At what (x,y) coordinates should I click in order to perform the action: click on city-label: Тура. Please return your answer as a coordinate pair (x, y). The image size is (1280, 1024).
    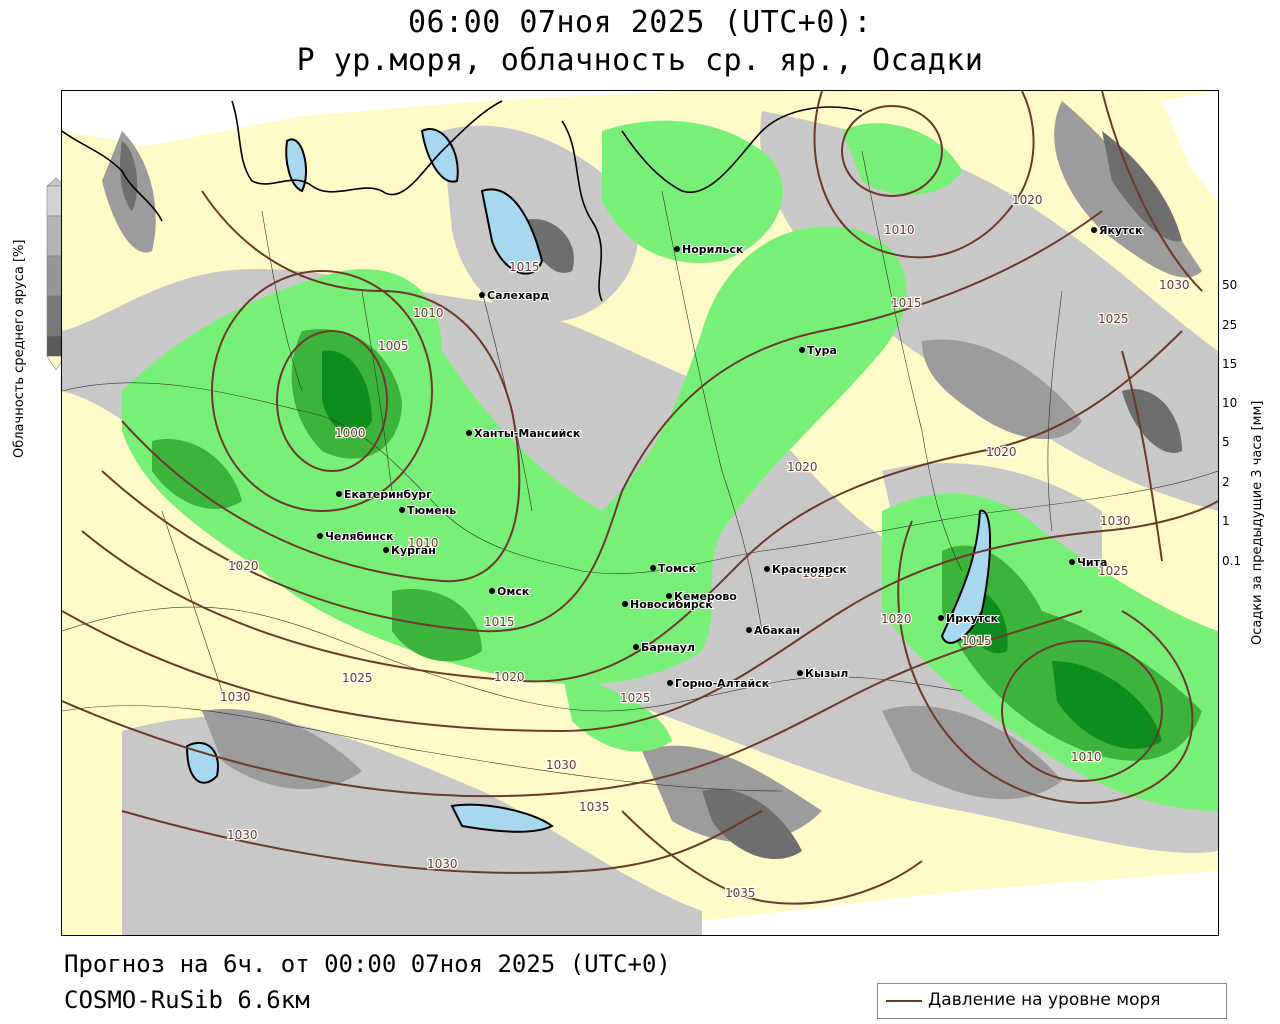
    Looking at the image, I should click on (822, 350).